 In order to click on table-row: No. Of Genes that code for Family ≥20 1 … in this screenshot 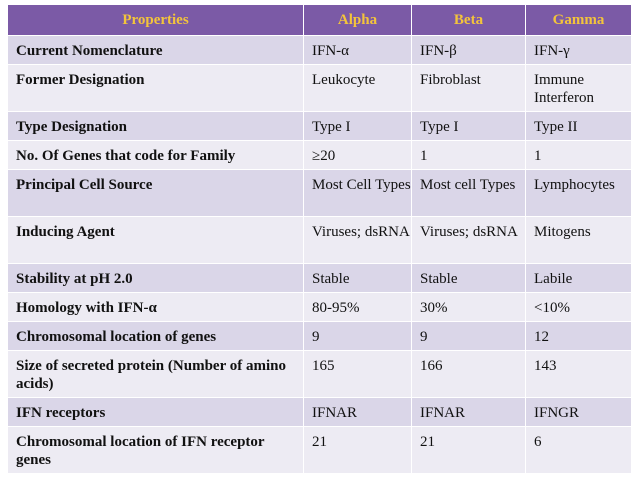, I will do `click(319, 155)`.